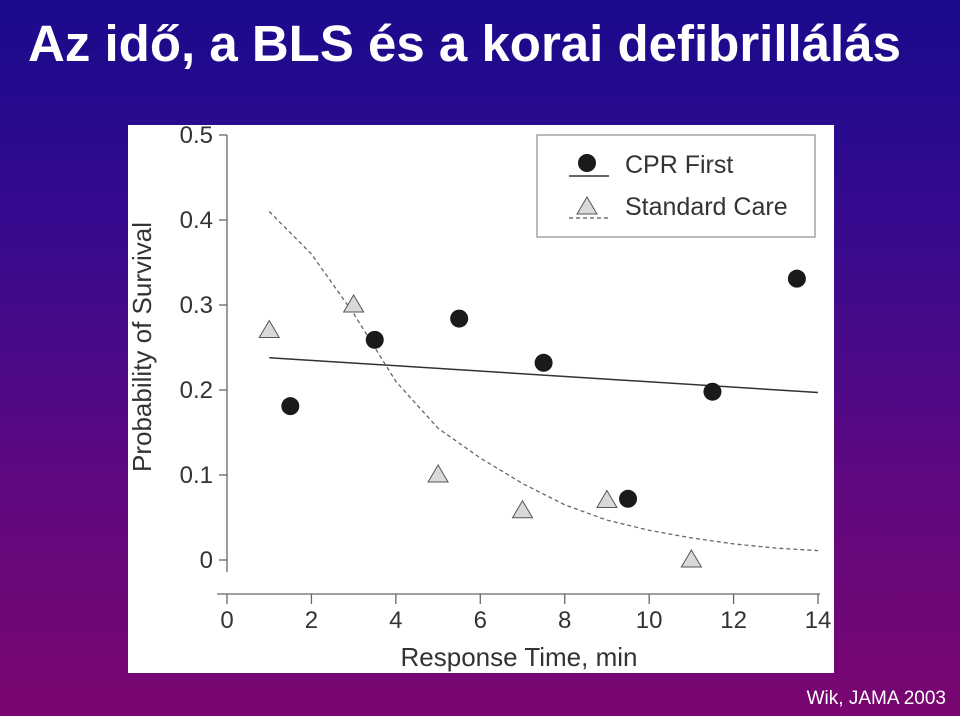 The height and width of the screenshot is (716, 960). Describe the element at coordinates (706, 207) in the screenshot. I see `legend-label-standard-care: Standard Care` at that location.